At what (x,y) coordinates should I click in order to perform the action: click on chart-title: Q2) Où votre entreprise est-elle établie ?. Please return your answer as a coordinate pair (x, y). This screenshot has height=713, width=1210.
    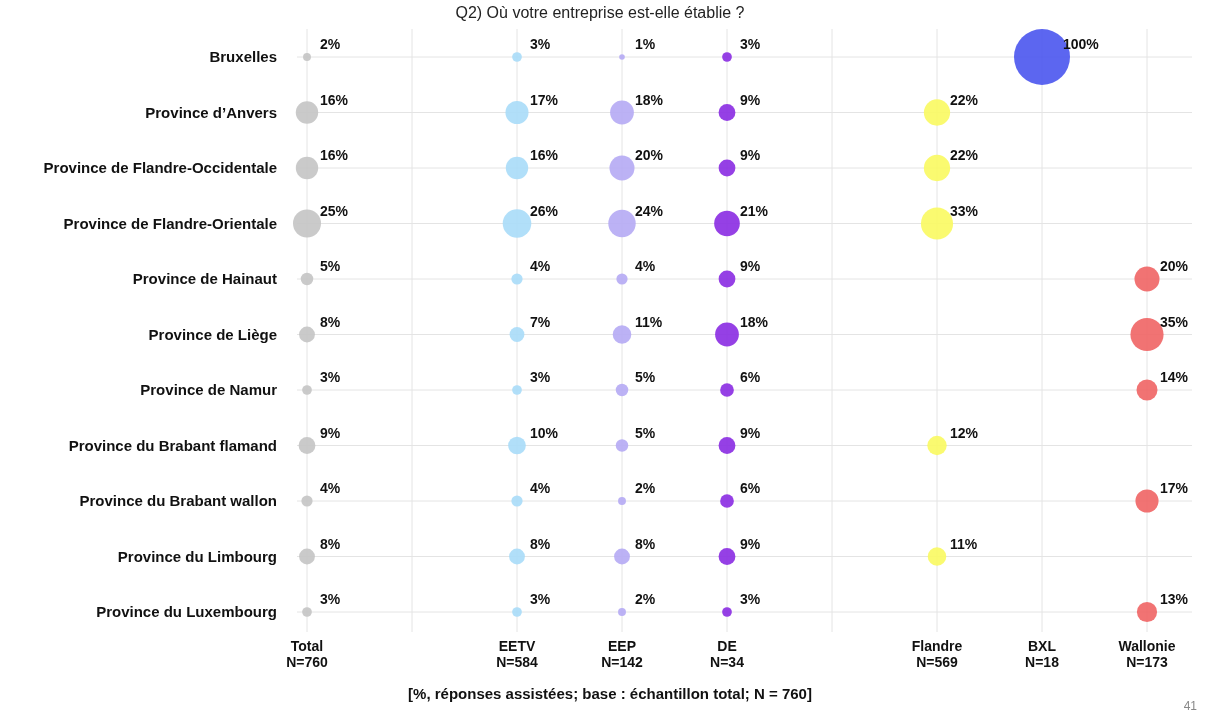
    Looking at the image, I should click on (600, 12).